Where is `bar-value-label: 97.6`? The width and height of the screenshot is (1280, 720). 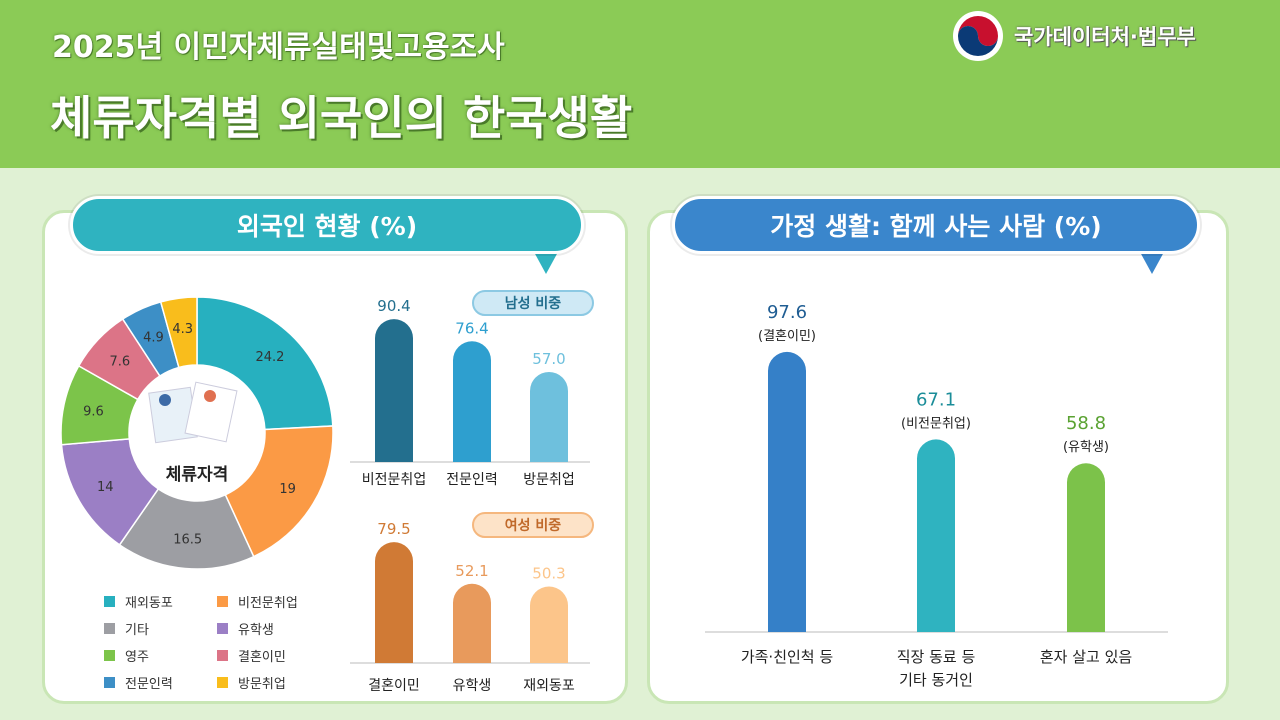
bar-value-label: 97.6 is located at coordinates (787, 312).